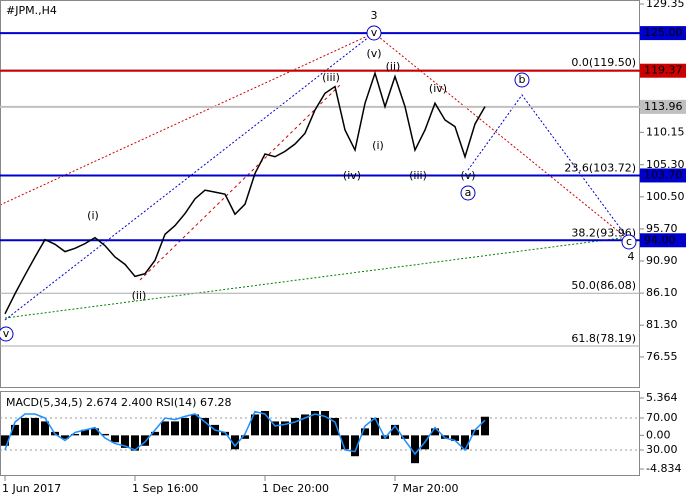 This screenshot has height=500, width=700. Describe the element at coordinates (378, 145) in the screenshot. I see `wave-label: (i)` at that location.